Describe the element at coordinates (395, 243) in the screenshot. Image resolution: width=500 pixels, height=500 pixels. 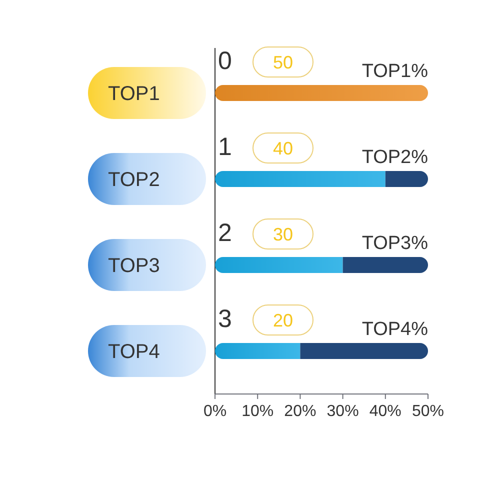
I see `annotation: TOP3%` at that location.